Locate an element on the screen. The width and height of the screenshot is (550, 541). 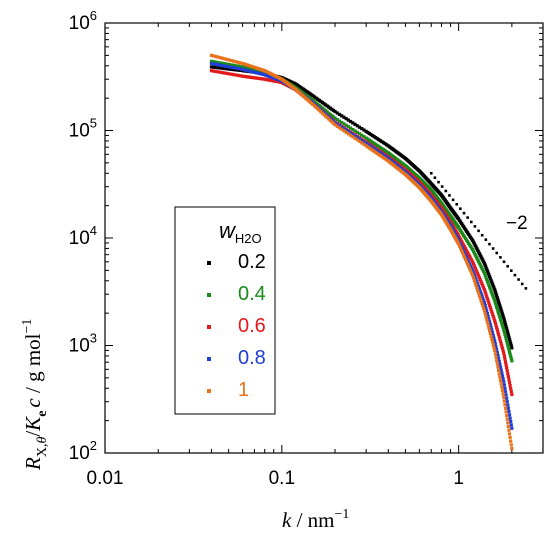
legend-entry: 0.8 is located at coordinates (236, 358).